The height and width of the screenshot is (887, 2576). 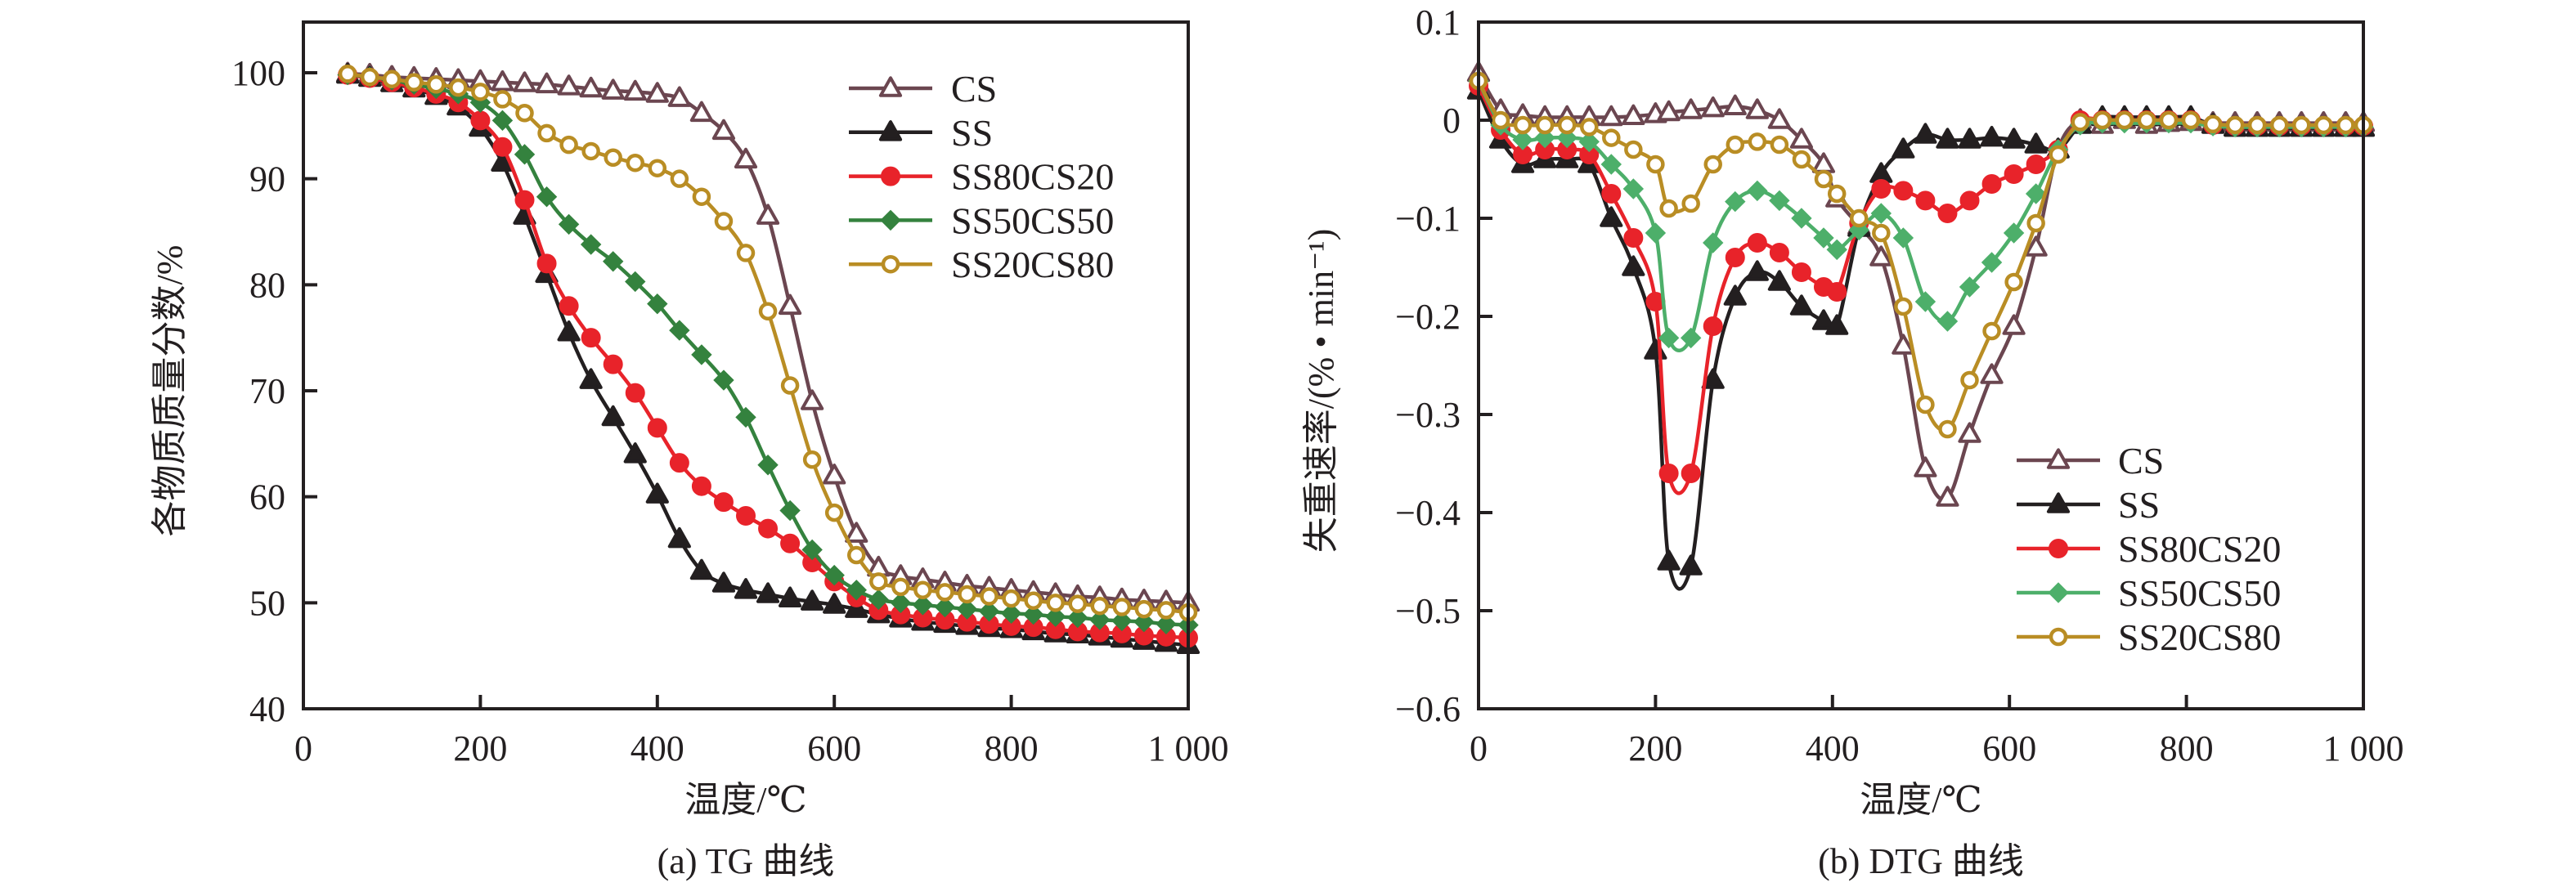 What do you see at coordinates (2090, 461) in the screenshot?
I see `legend-item-cs: CS` at bounding box center [2090, 461].